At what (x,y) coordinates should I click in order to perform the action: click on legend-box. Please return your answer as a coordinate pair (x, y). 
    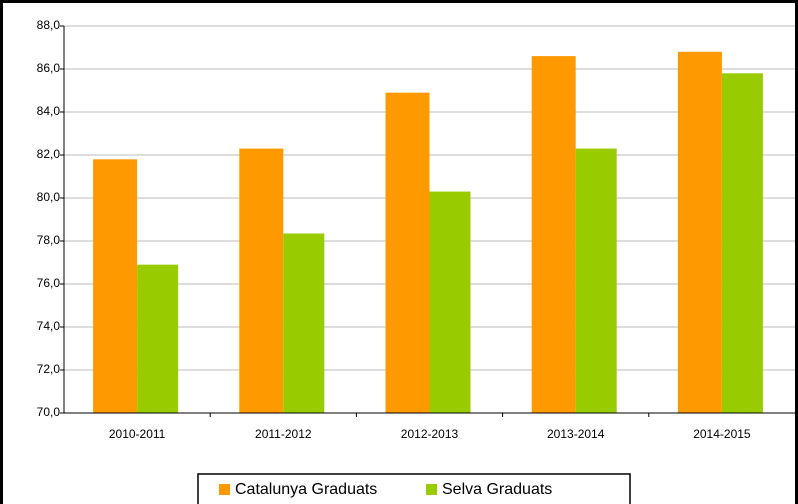
    Looking at the image, I should click on (414, 488).